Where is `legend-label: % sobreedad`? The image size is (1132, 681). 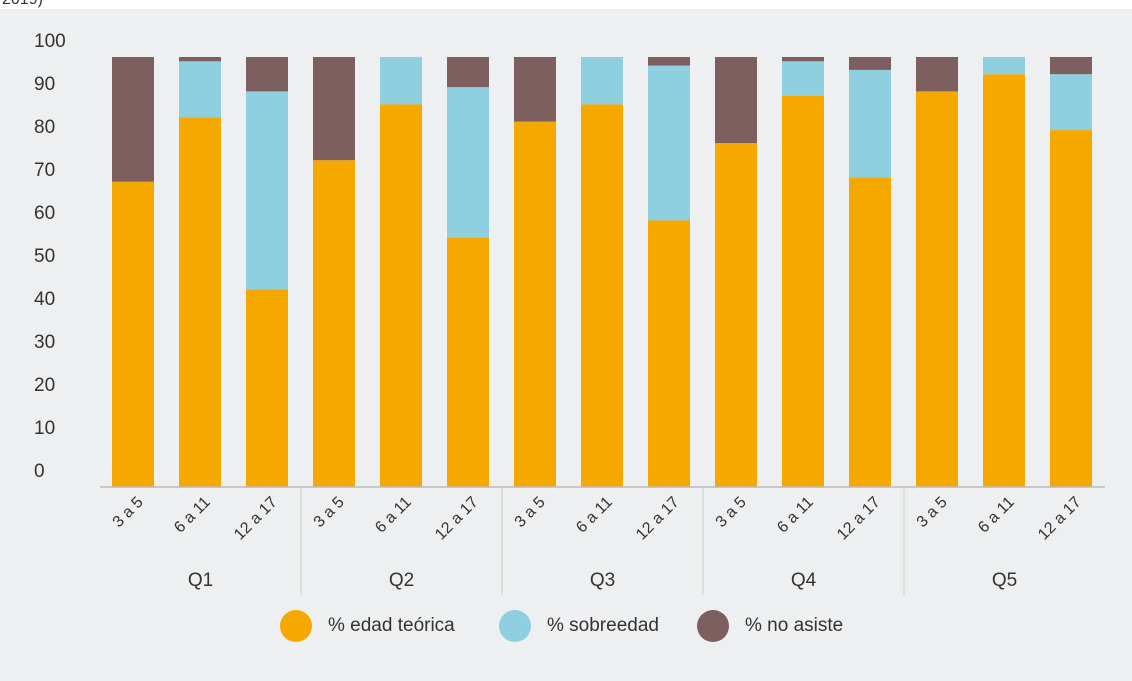 legend-label: % sobreedad is located at coordinates (603, 625).